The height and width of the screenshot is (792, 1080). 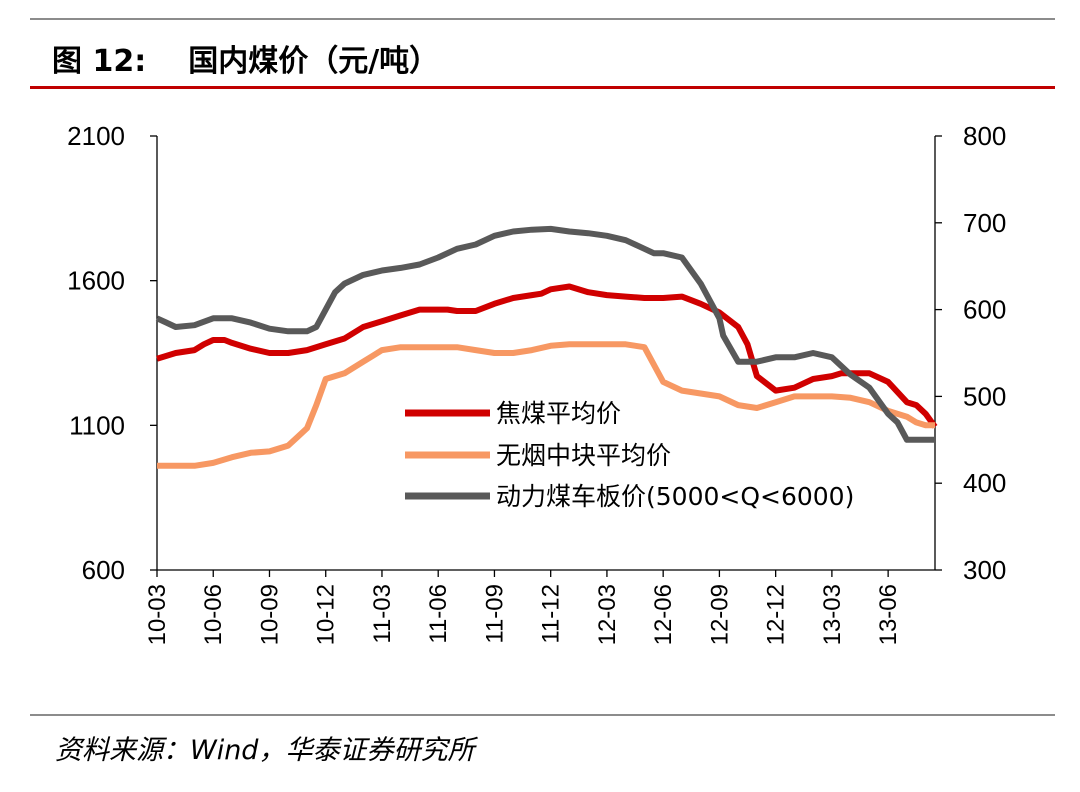 I want to click on source-note: 资料来源：Wind，华泰证券研究所, so click(x=265, y=750).